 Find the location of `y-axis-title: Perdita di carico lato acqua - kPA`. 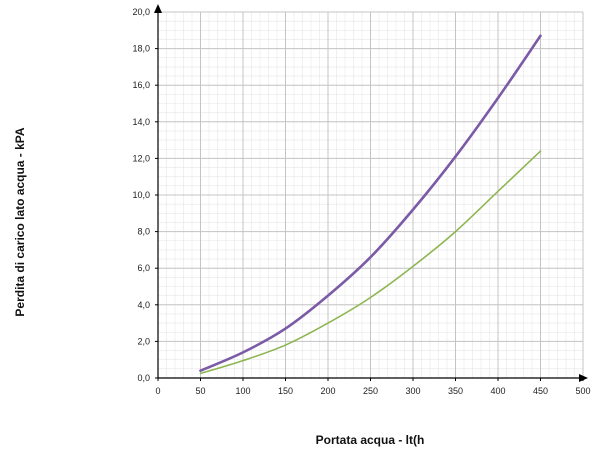

y-axis-title: Perdita di carico lato acqua - kPA is located at coordinates (20, 222).